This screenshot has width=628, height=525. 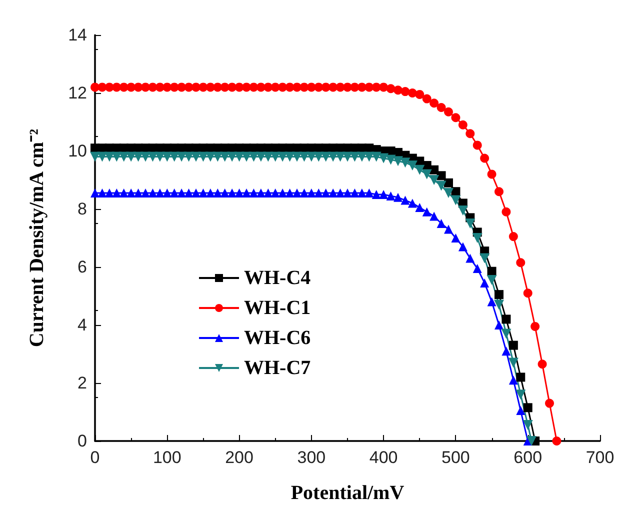 I want to click on x-tick-label: 400, so click(x=383, y=457).